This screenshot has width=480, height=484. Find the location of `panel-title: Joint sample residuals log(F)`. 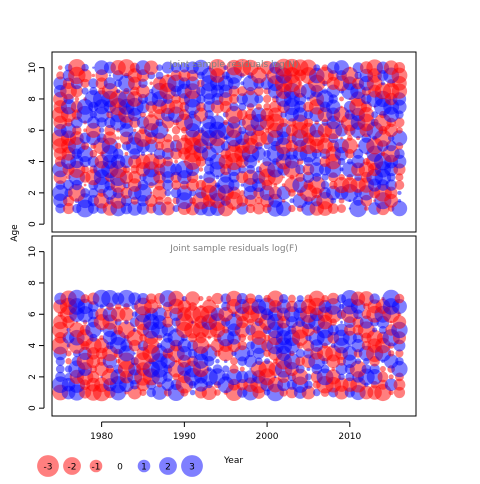

panel-title: Joint sample residuals log(F) is located at coordinates (233, 249).